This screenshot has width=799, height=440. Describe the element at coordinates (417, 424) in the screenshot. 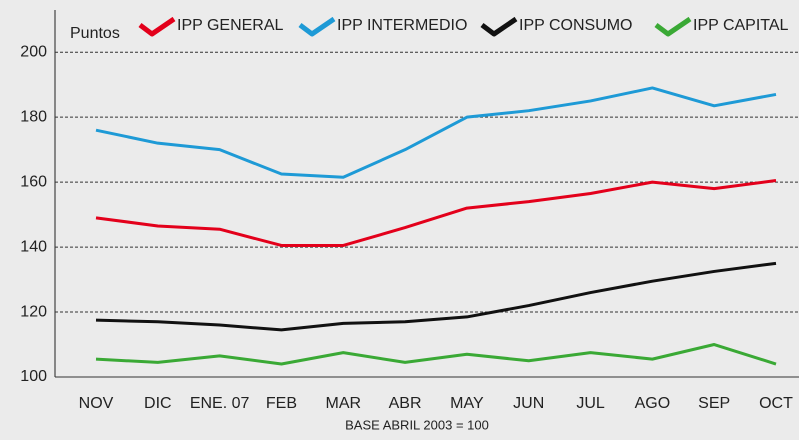

I see `footer-note: BASE ABRIL 2003 = 100` at that location.